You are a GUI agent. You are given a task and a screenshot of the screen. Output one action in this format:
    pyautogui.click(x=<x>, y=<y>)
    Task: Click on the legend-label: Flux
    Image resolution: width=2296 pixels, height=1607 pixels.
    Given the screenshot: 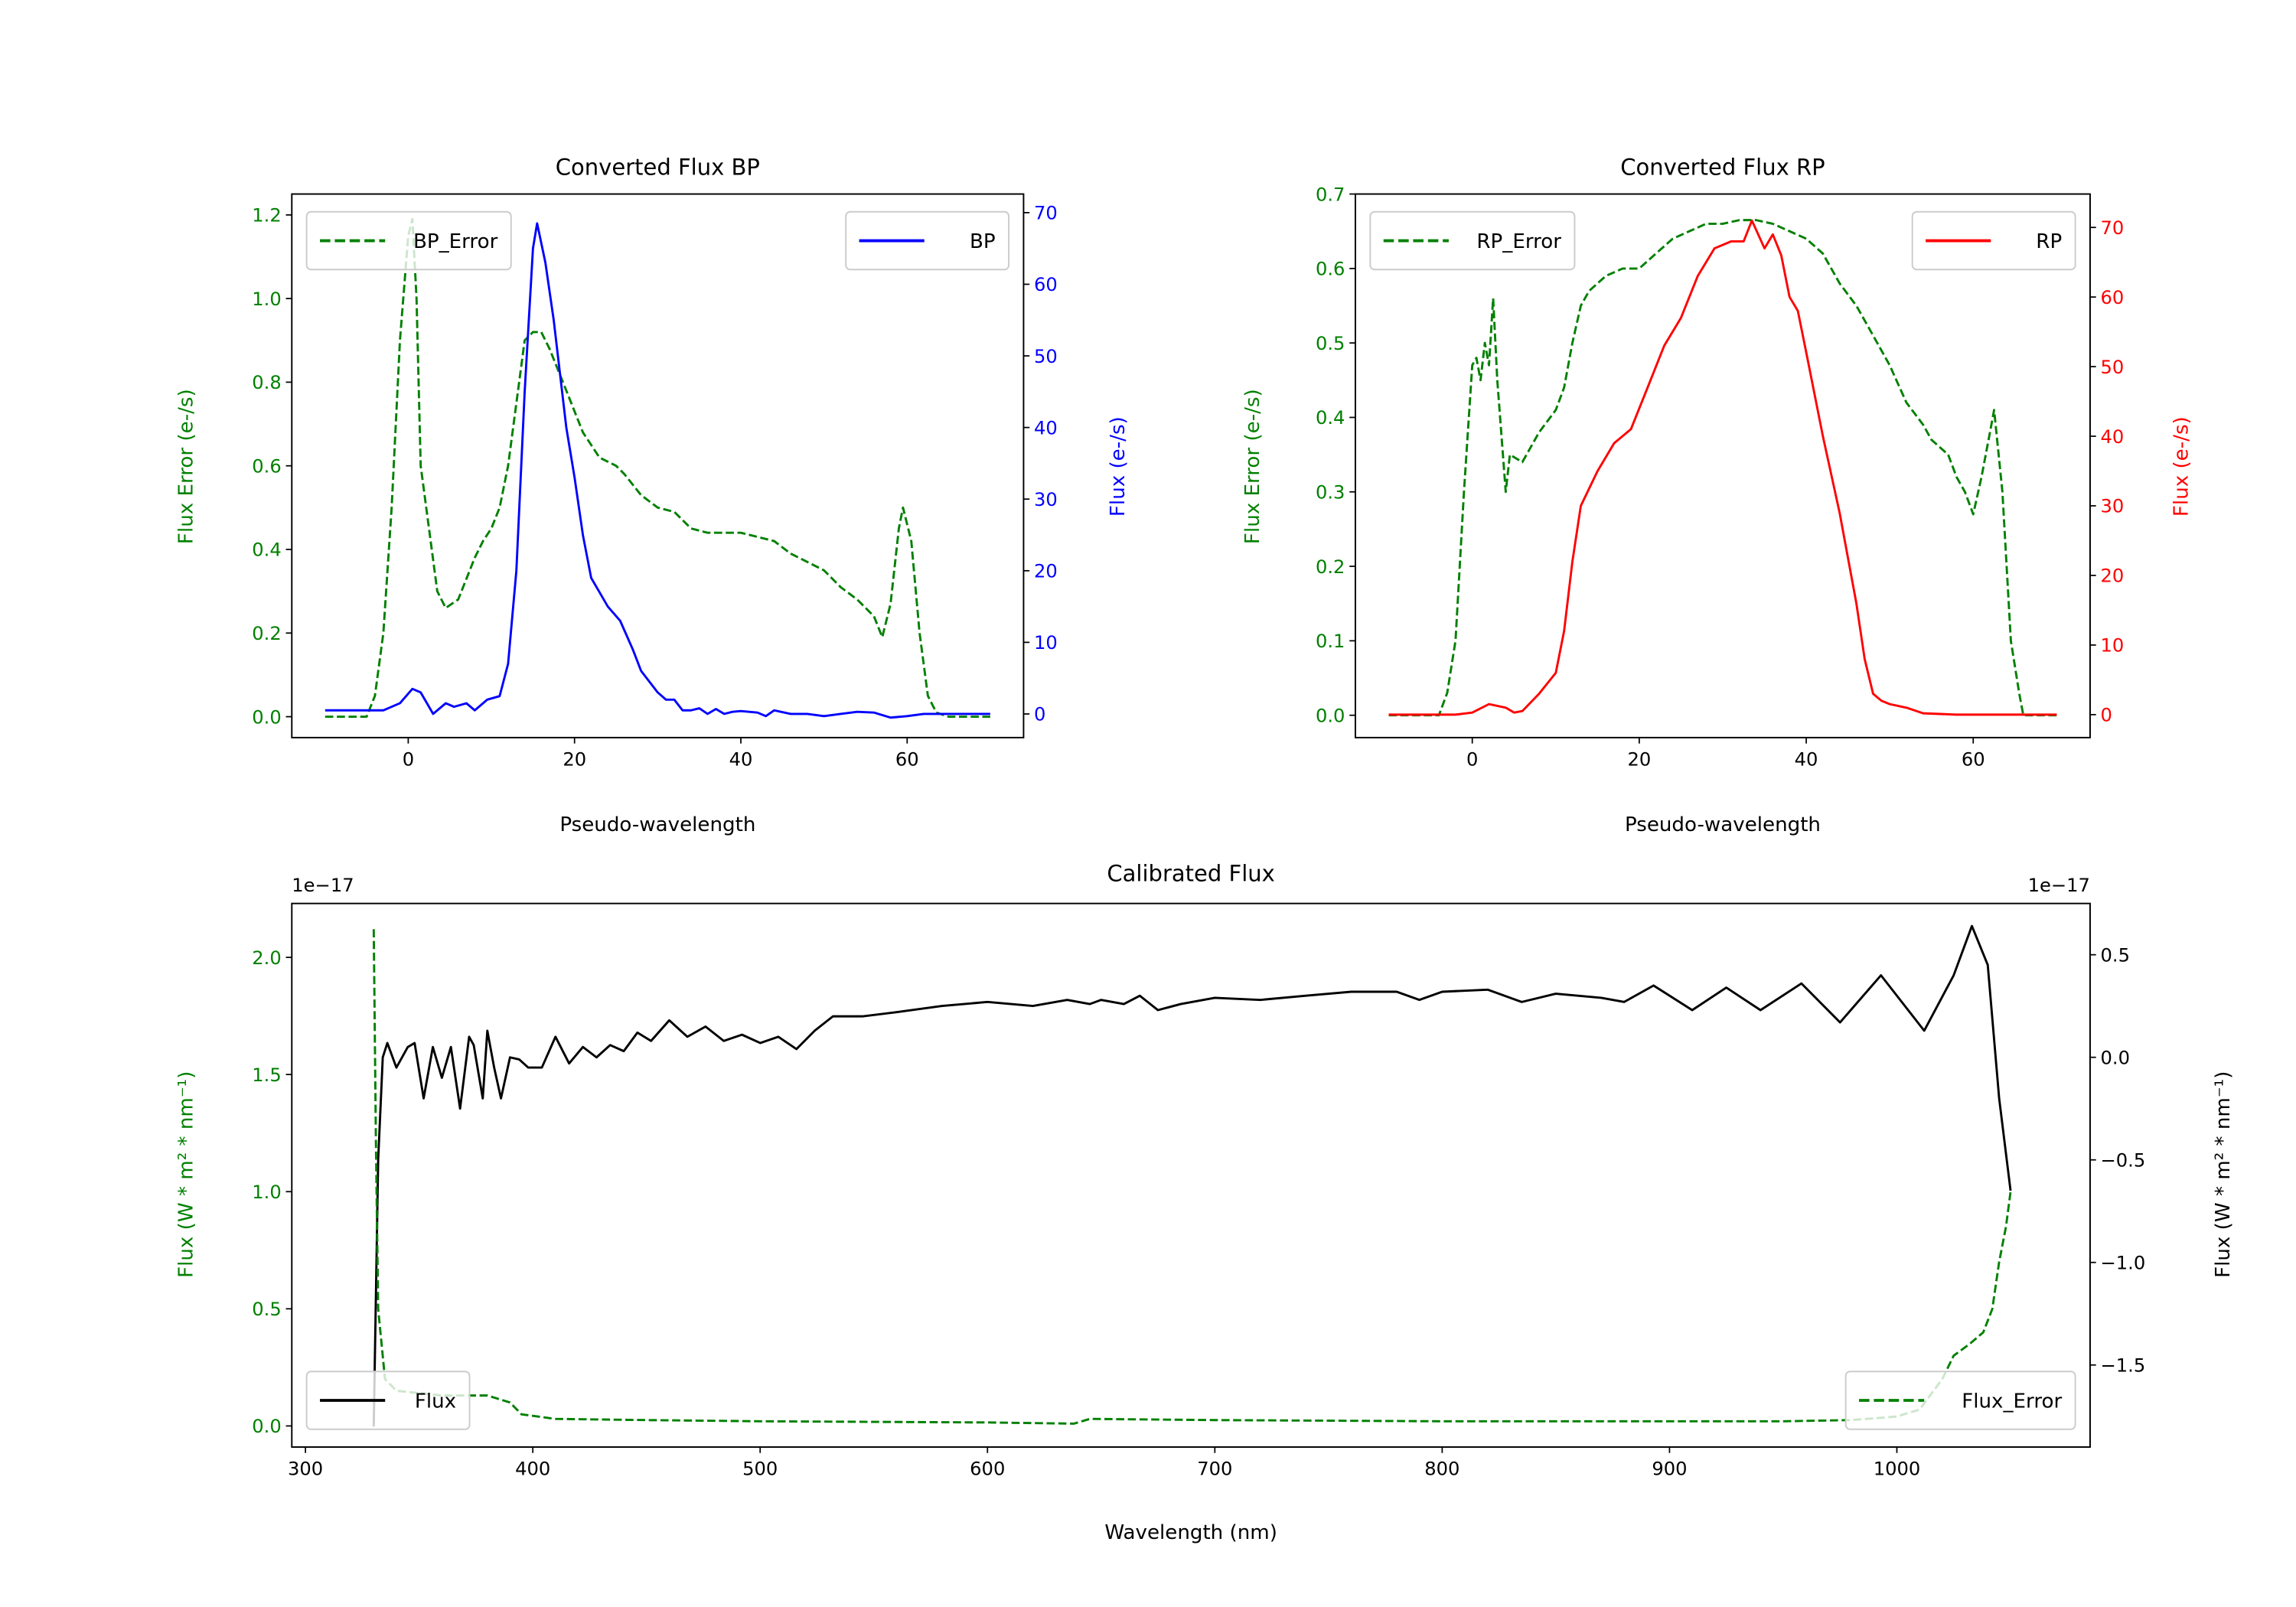 What is the action you would take?
    pyautogui.click(x=435, y=1401)
    